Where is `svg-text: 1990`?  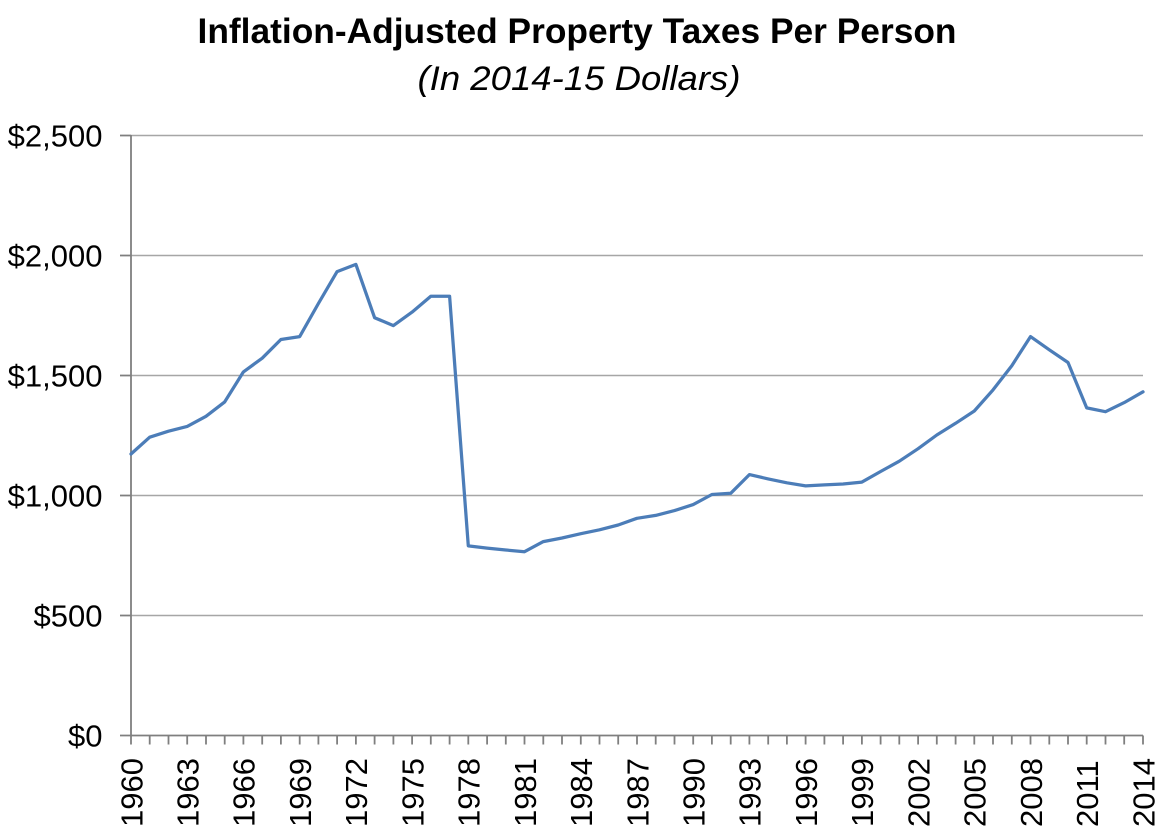
svg-text: 1990 is located at coordinates (694, 792).